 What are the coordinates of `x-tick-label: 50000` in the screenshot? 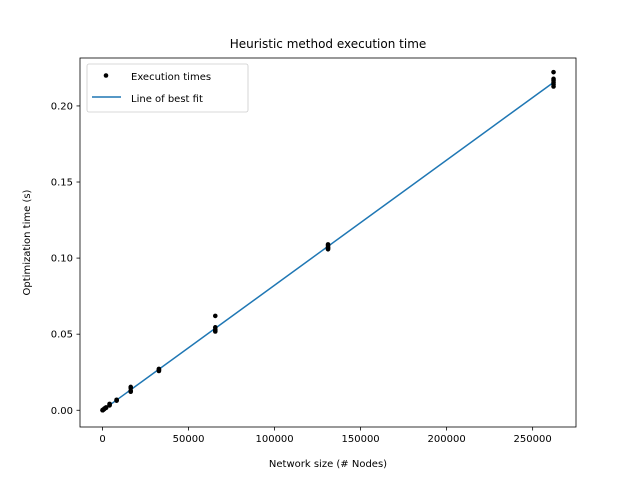 It's located at (189, 439).